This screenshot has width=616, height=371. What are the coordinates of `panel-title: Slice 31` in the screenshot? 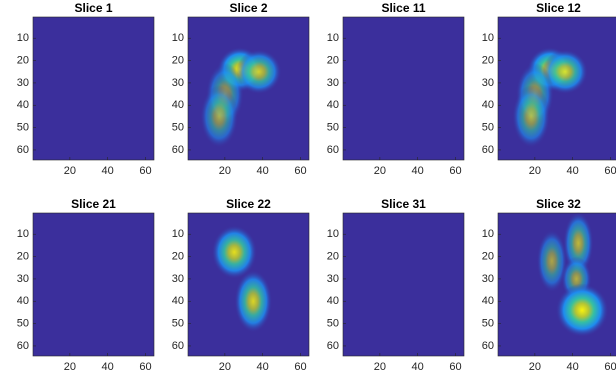 It's located at (403, 204).